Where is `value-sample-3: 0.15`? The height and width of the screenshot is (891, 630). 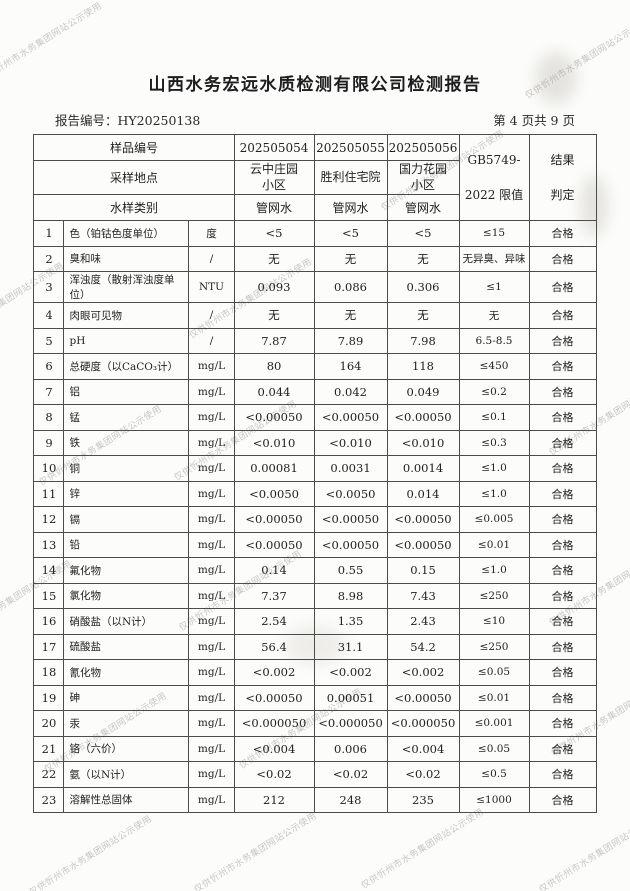
value-sample-3: 0.15 is located at coordinates (423, 570).